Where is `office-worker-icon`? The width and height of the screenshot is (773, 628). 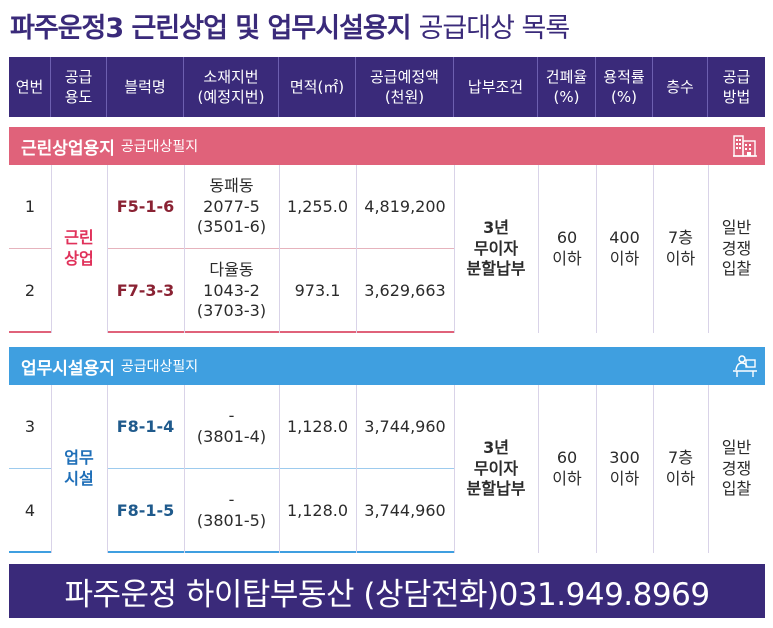 office-worker-icon is located at coordinates (745, 366).